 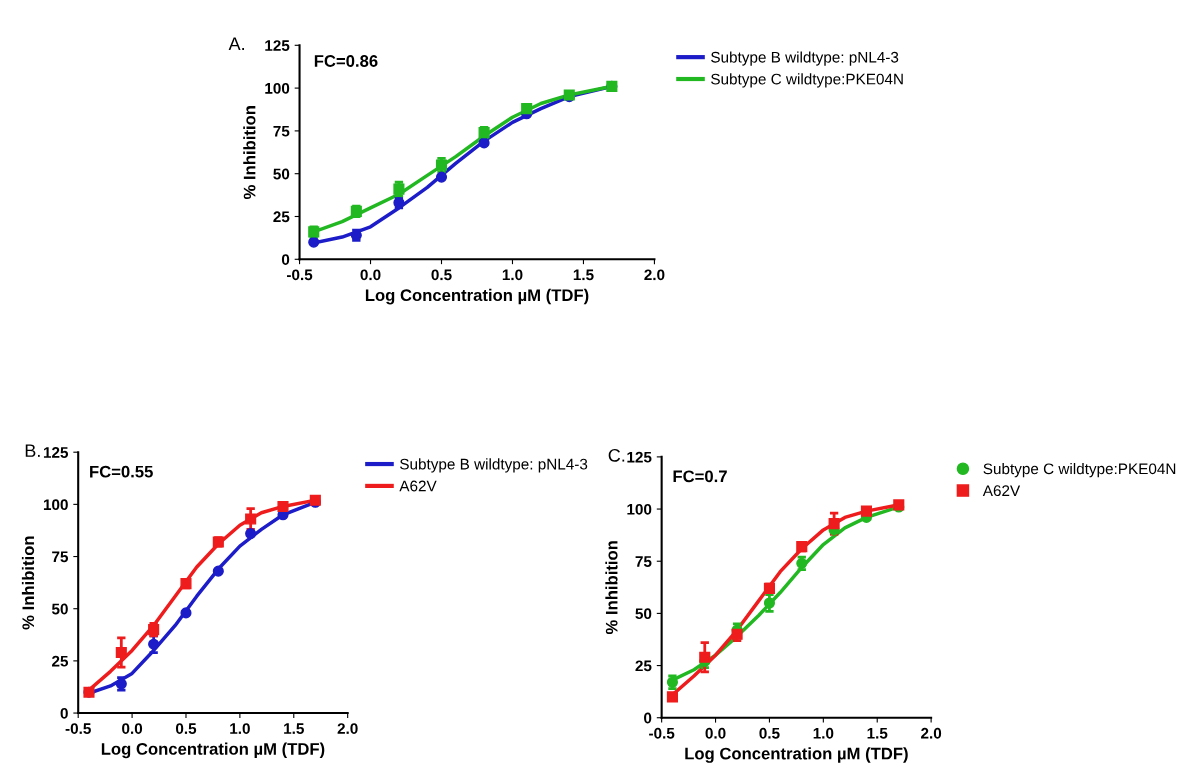 I want to click on chart-title: C., so click(x=616, y=455).